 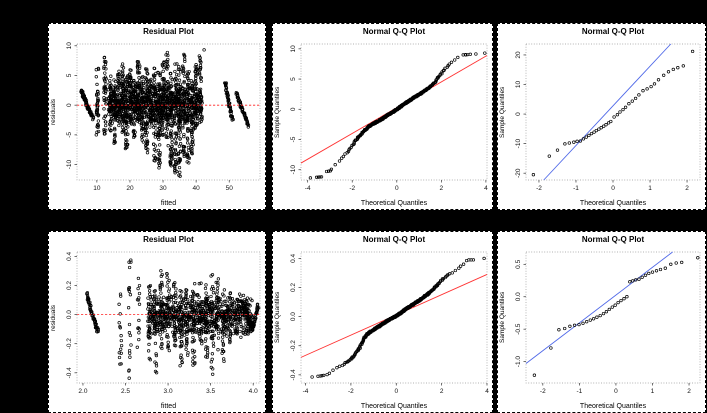 What do you see at coordinates (518, 329) in the screenshot?
I see `y-tick-label: -0.5` at bounding box center [518, 329].